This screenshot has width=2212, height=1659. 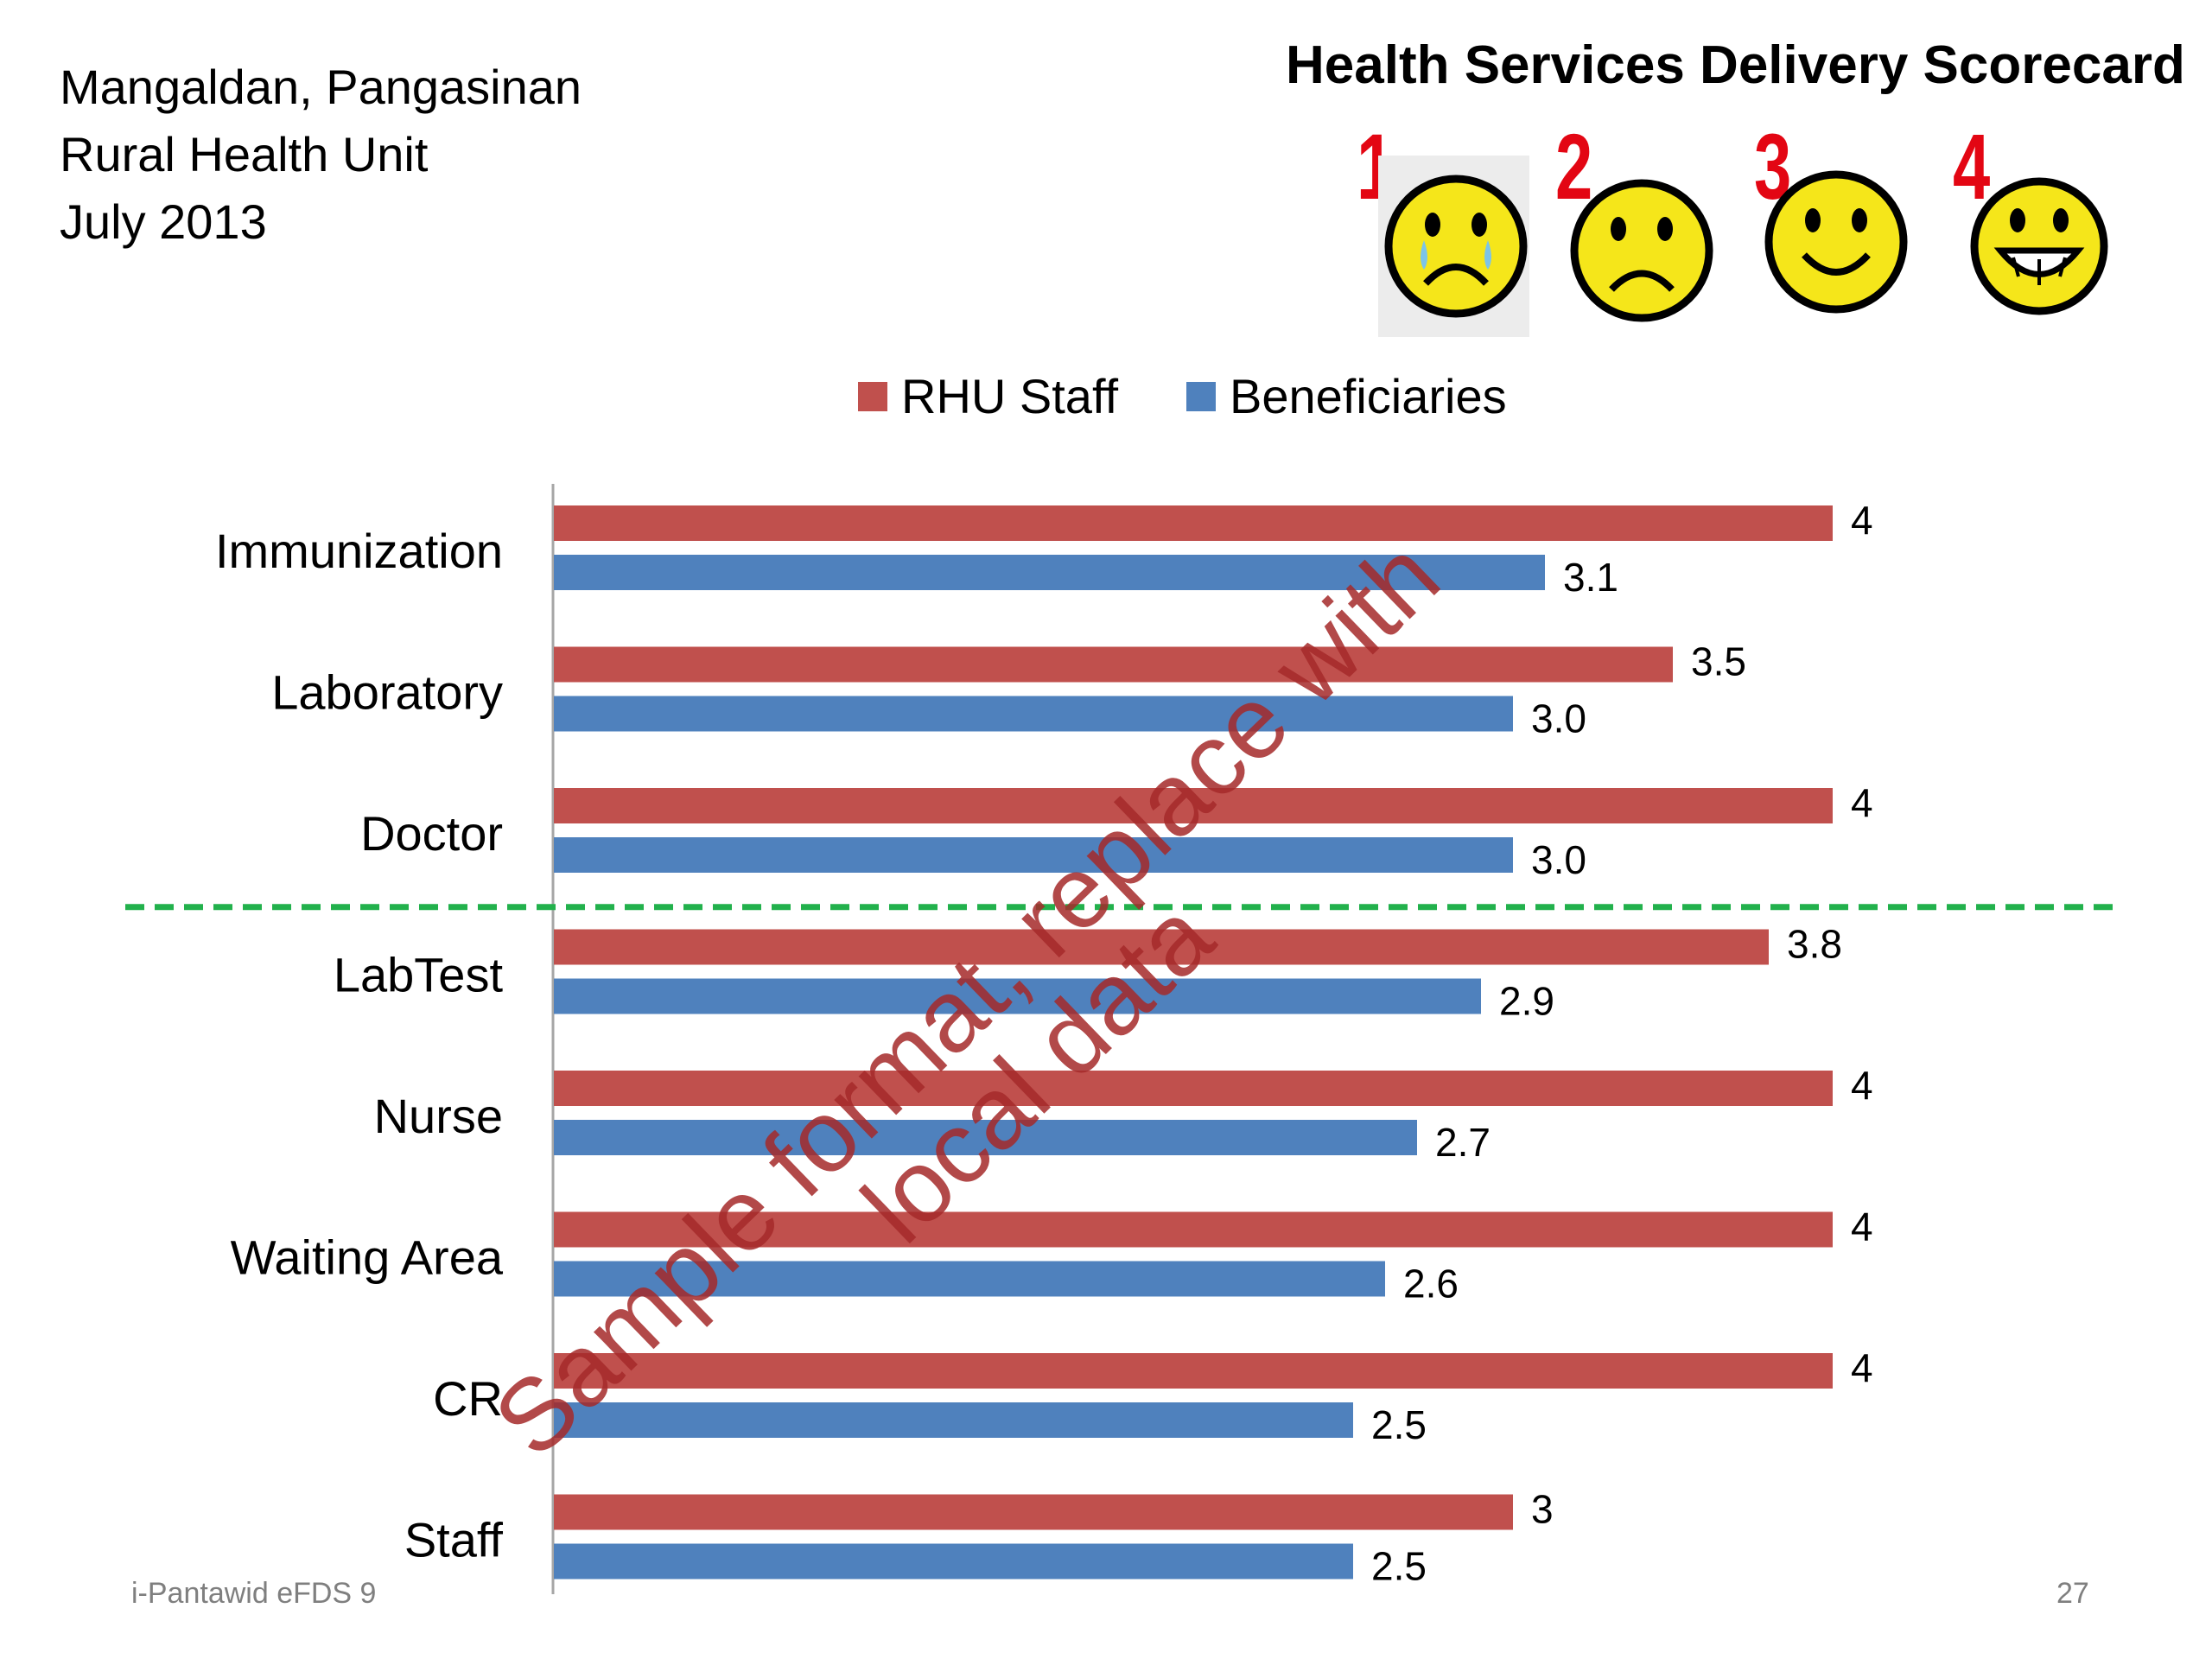 What do you see at coordinates (431, 833) in the screenshot?
I see `category-label: Doctor` at bounding box center [431, 833].